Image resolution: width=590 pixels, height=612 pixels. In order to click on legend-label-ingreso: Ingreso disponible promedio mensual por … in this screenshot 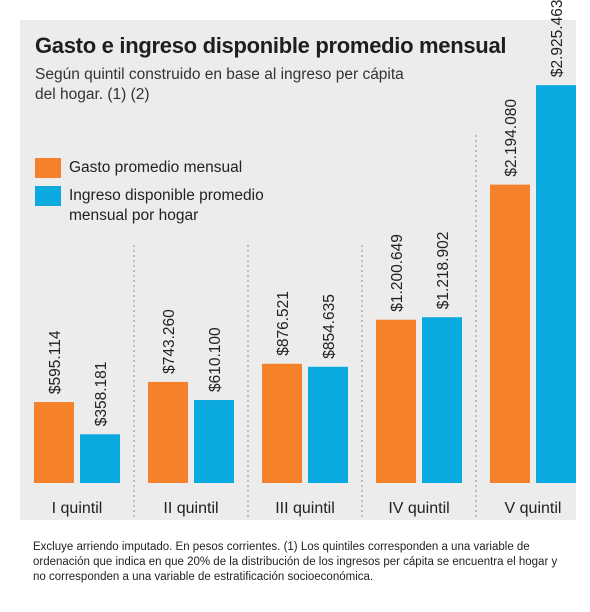, I will do `click(166, 205)`.